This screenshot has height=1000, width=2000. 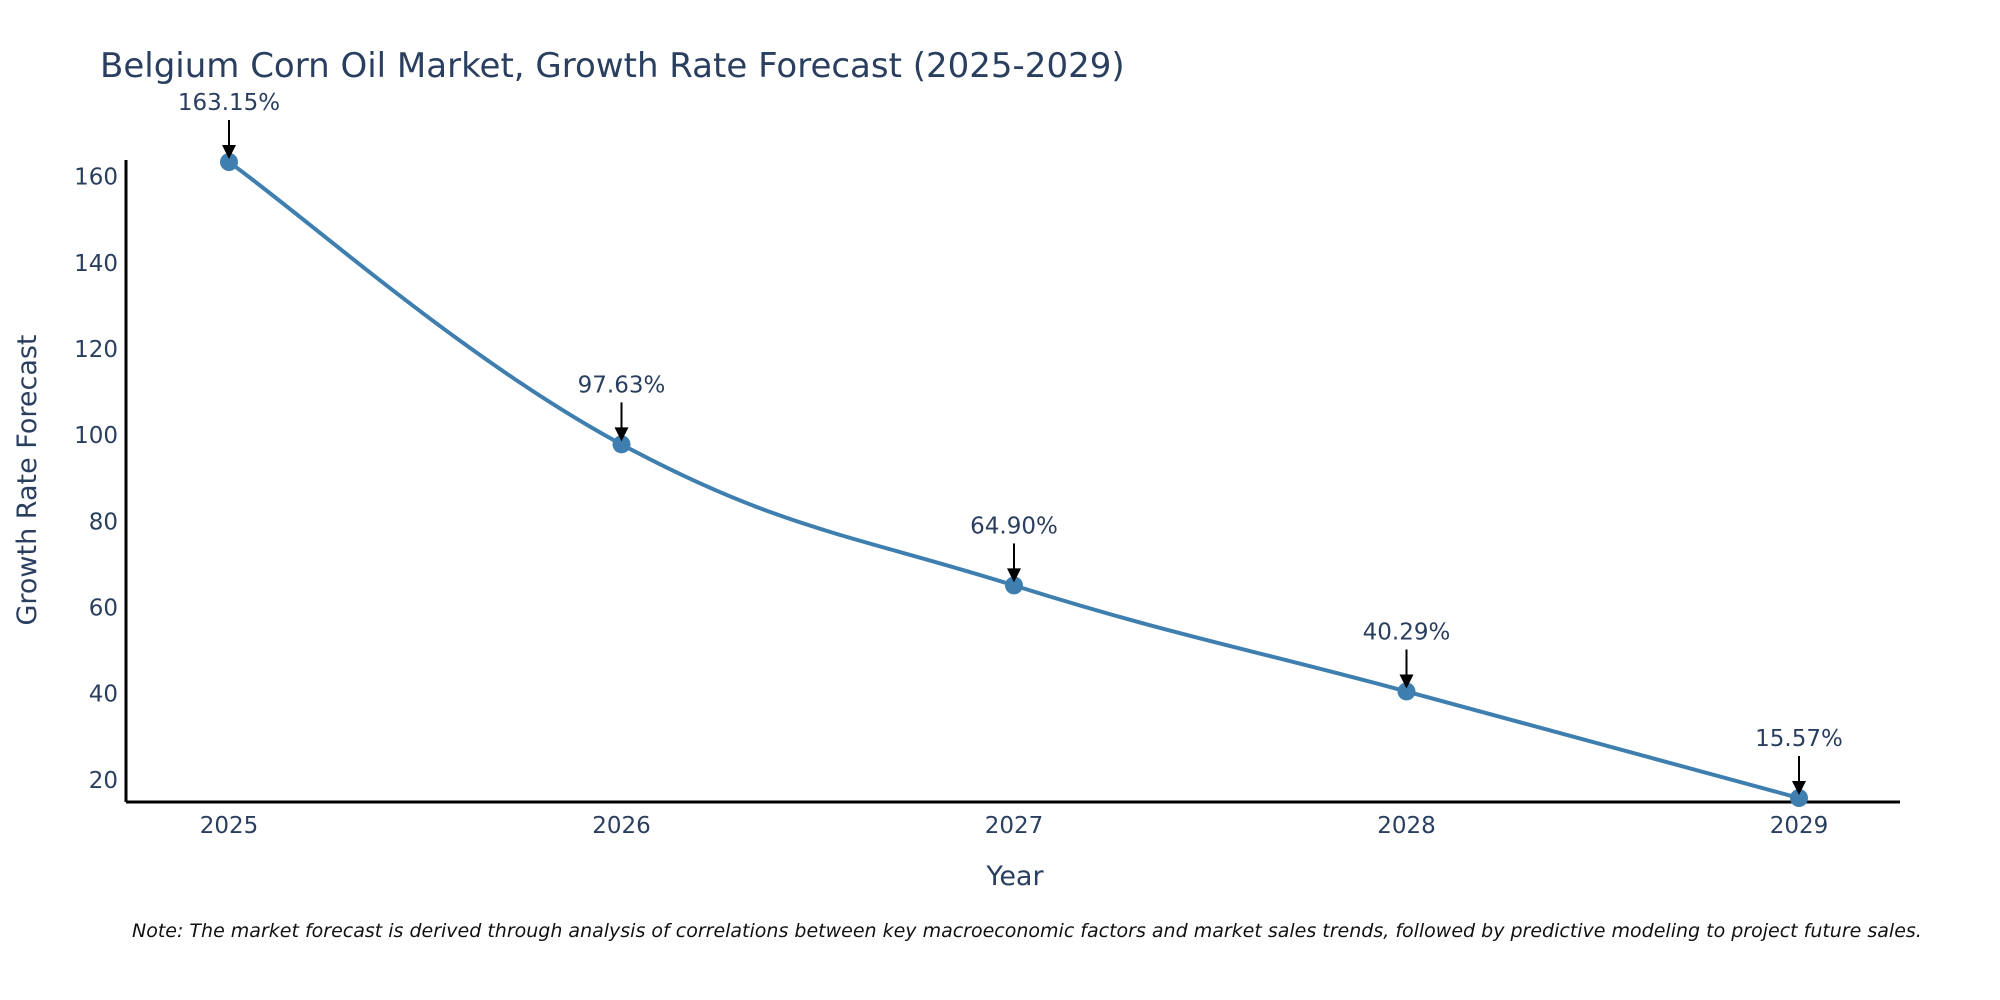 I want to click on x-tick-label: 2027, so click(x=1014, y=826).